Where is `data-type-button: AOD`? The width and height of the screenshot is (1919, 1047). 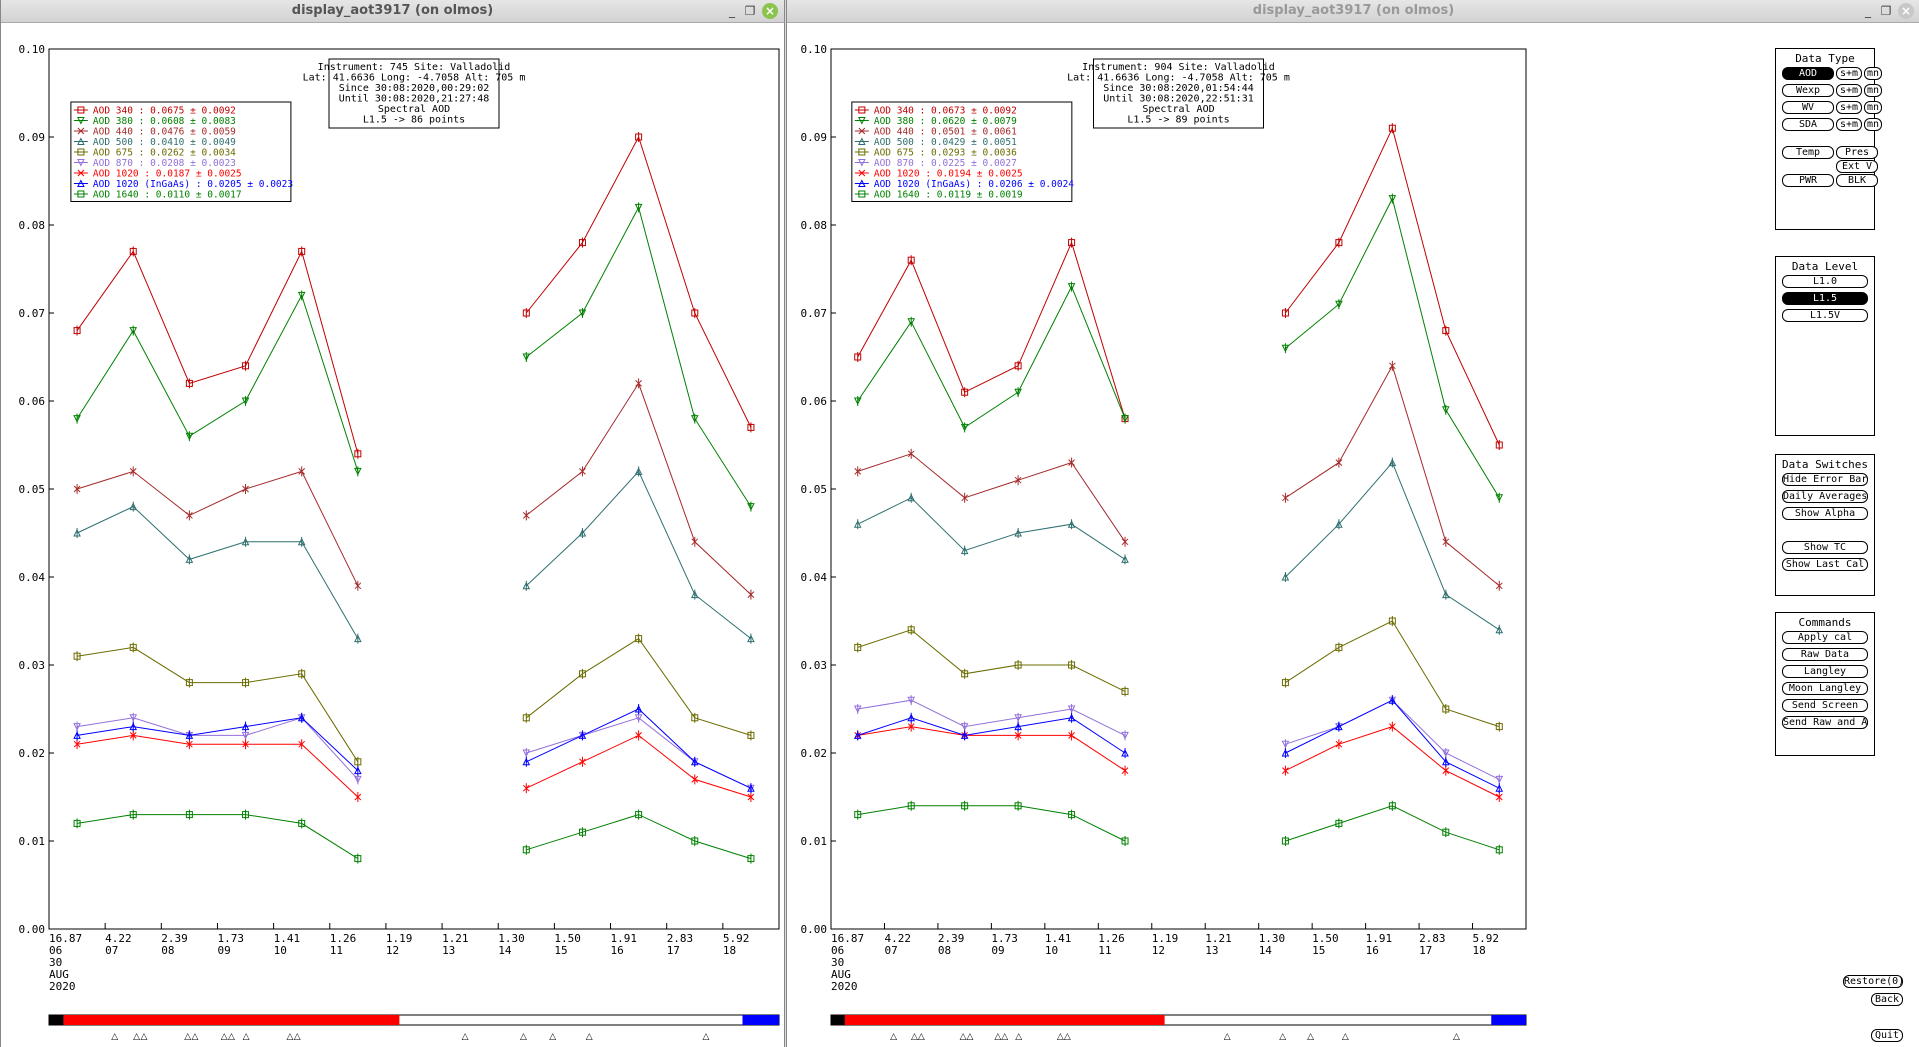 data-type-button: AOD is located at coordinates (1808, 73).